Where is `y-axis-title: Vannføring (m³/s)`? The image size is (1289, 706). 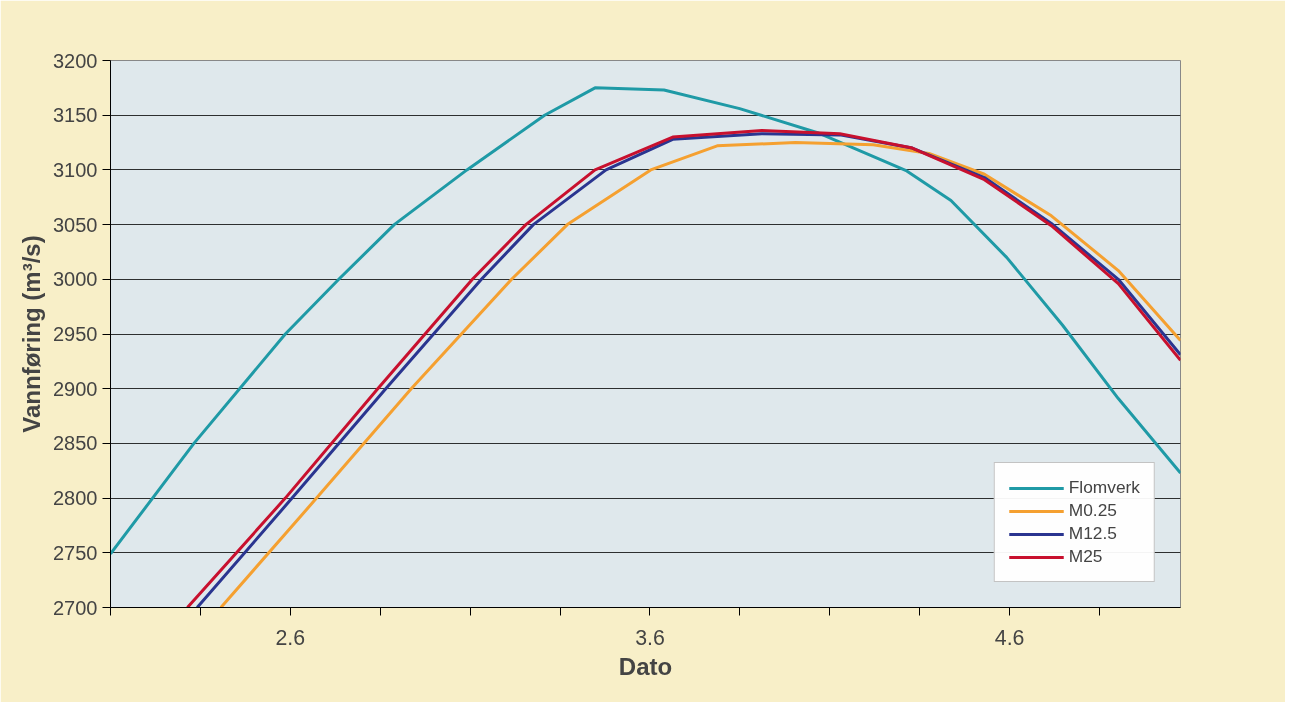
y-axis-title: Vannføring (m³/s) is located at coordinates (32, 334).